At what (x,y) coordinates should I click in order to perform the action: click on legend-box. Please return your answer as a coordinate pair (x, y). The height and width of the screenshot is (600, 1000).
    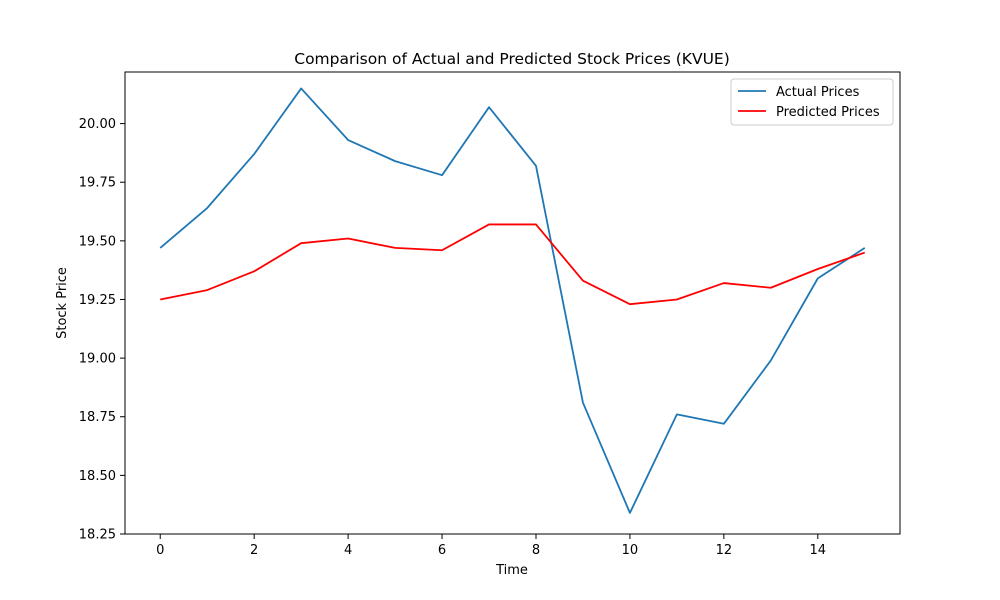
    Looking at the image, I should click on (812, 102).